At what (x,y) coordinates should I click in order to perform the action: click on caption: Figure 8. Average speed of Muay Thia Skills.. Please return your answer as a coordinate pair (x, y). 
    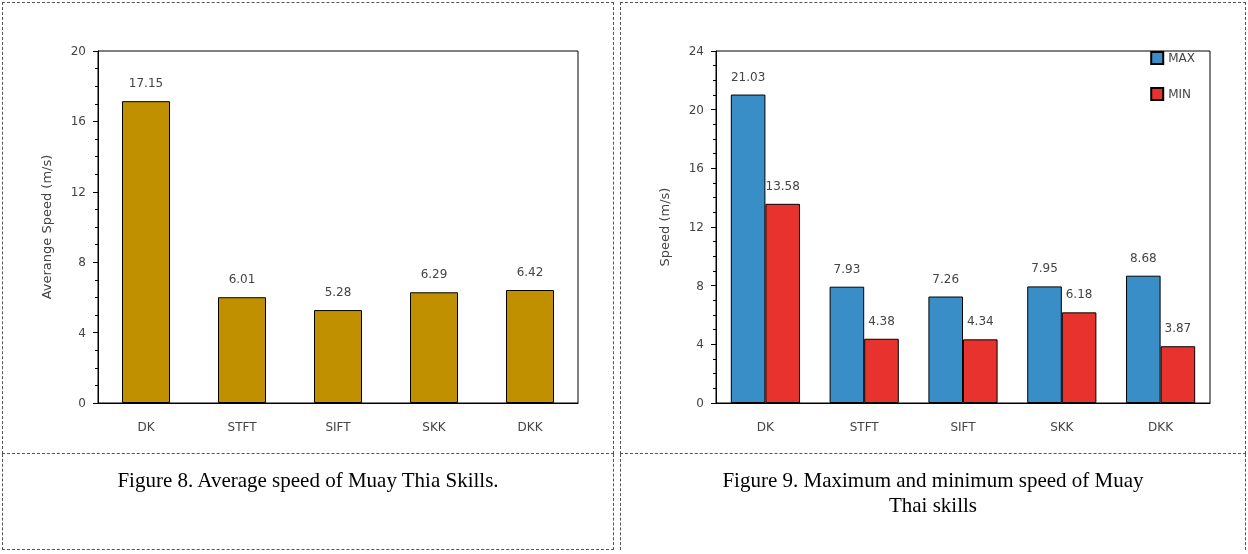
    Looking at the image, I should click on (308, 480).